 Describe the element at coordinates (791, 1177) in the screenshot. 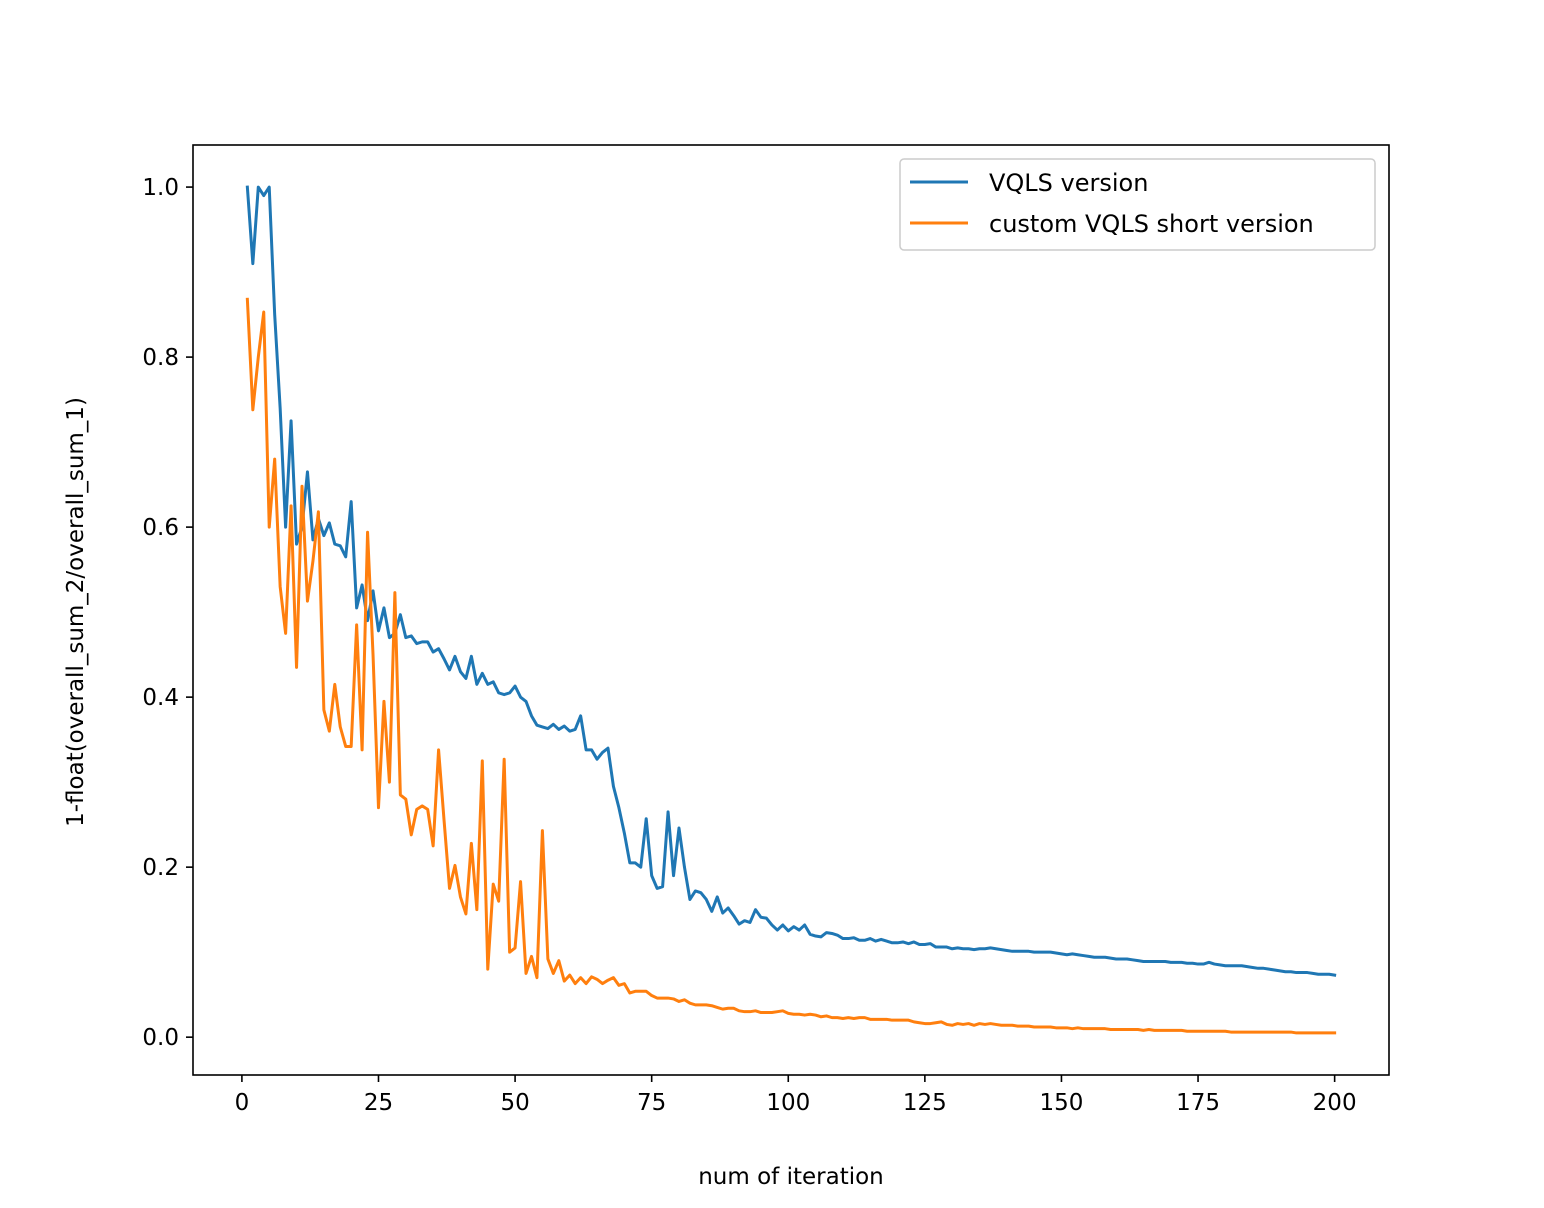

I see `x-axis-label: num of iteration` at that location.